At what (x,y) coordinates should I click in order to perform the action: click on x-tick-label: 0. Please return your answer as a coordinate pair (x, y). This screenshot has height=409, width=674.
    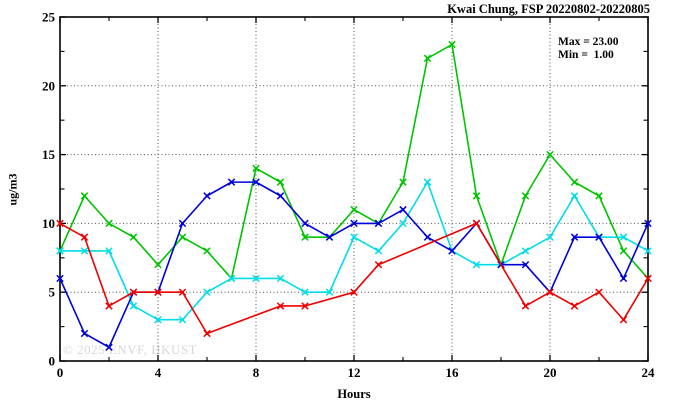
    Looking at the image, I should click on (60, 372).